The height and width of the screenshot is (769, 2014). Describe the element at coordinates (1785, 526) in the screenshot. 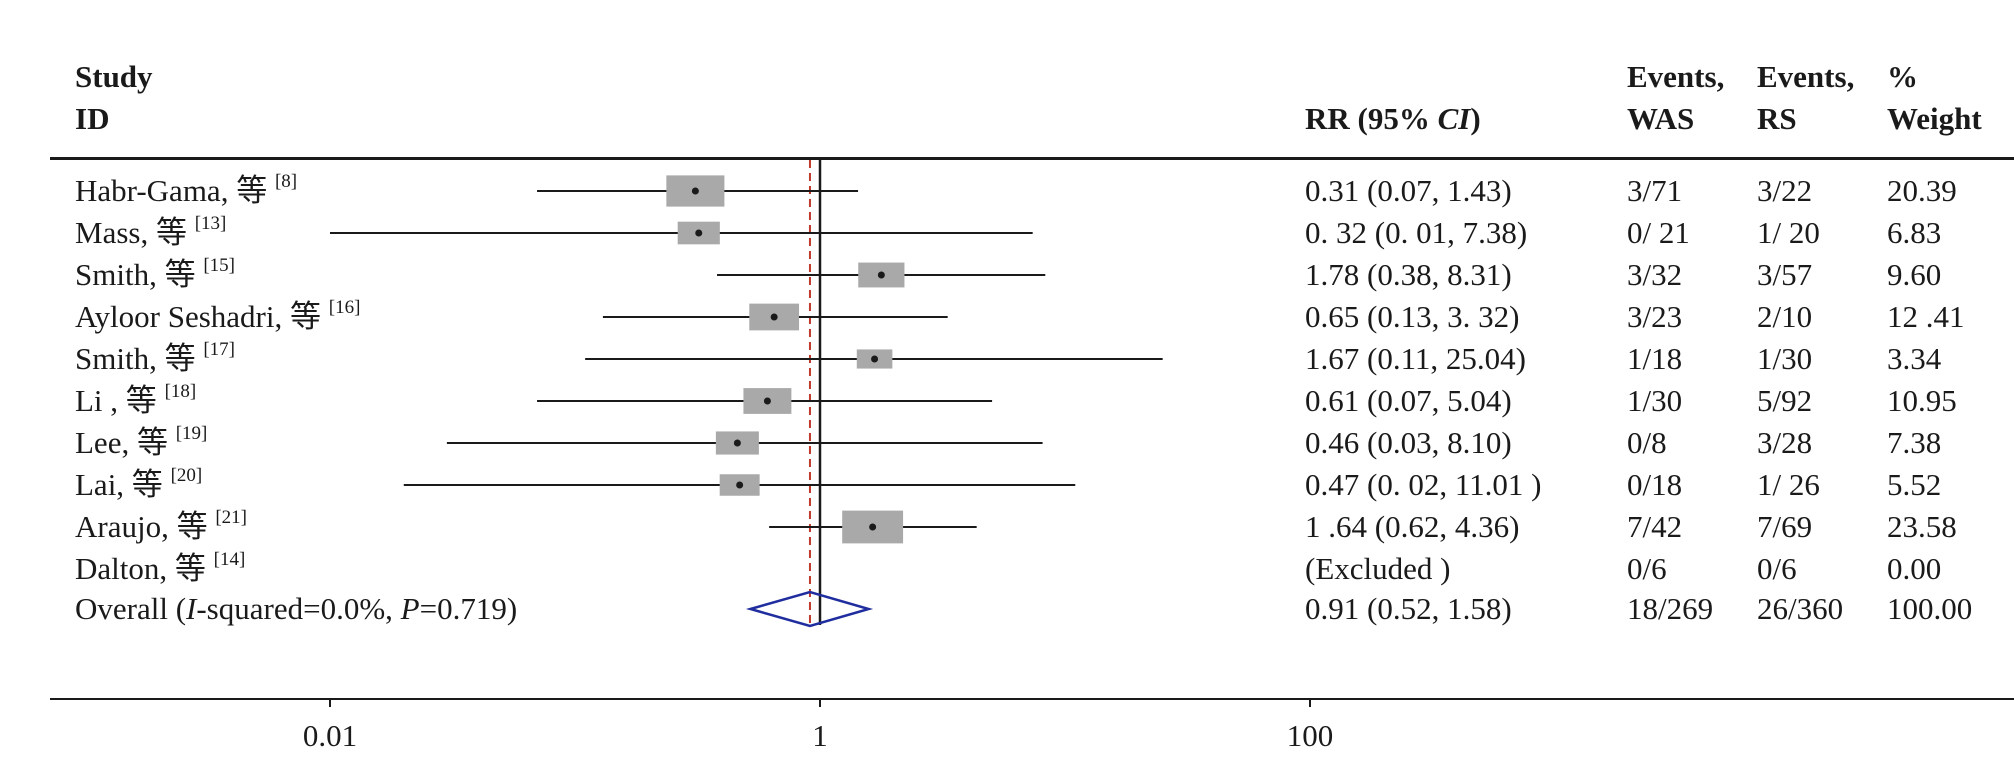

I see `study-events-rs: 7/69` at that location.